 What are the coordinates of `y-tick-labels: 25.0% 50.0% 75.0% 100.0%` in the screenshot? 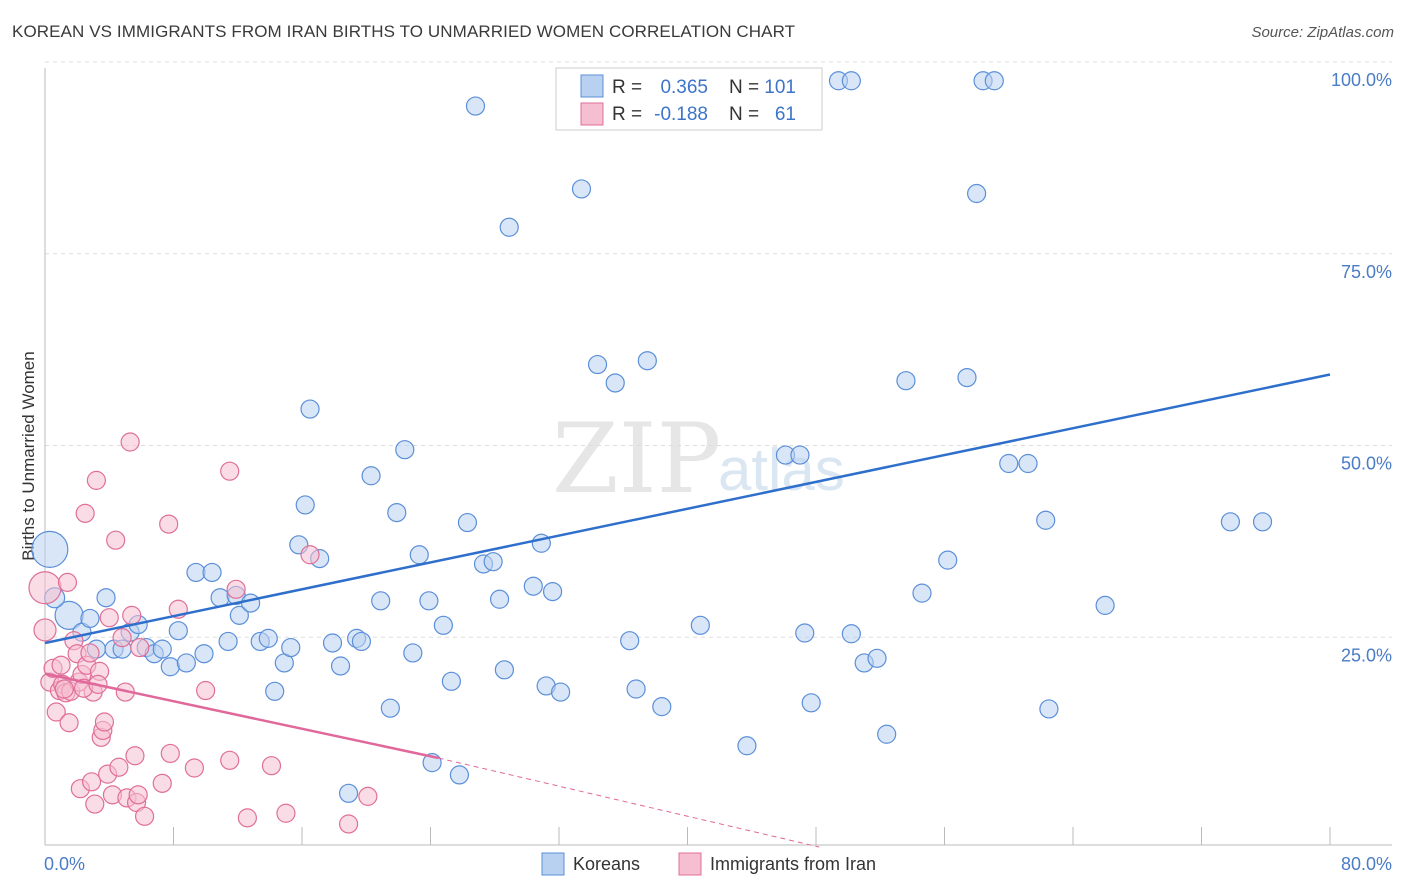 It's located at (1361, 367).